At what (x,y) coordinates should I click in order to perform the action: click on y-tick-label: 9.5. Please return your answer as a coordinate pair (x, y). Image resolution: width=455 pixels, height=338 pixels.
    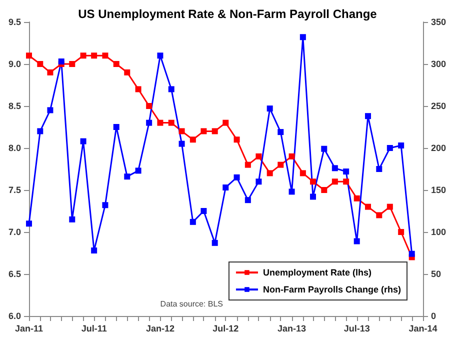
    Looking at the image, I should click on (14, 22).